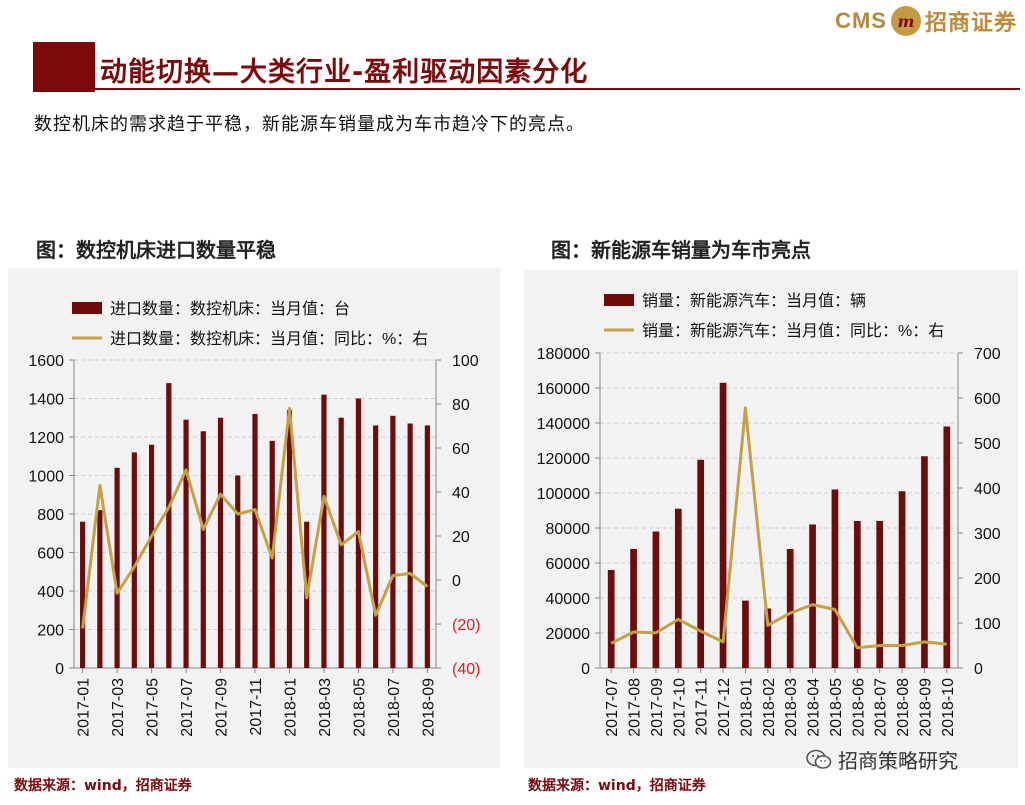 This screenshot has height=805, width=1025. I want to click on right-chart-y-right-tick-label: 500, so click(987, 444).